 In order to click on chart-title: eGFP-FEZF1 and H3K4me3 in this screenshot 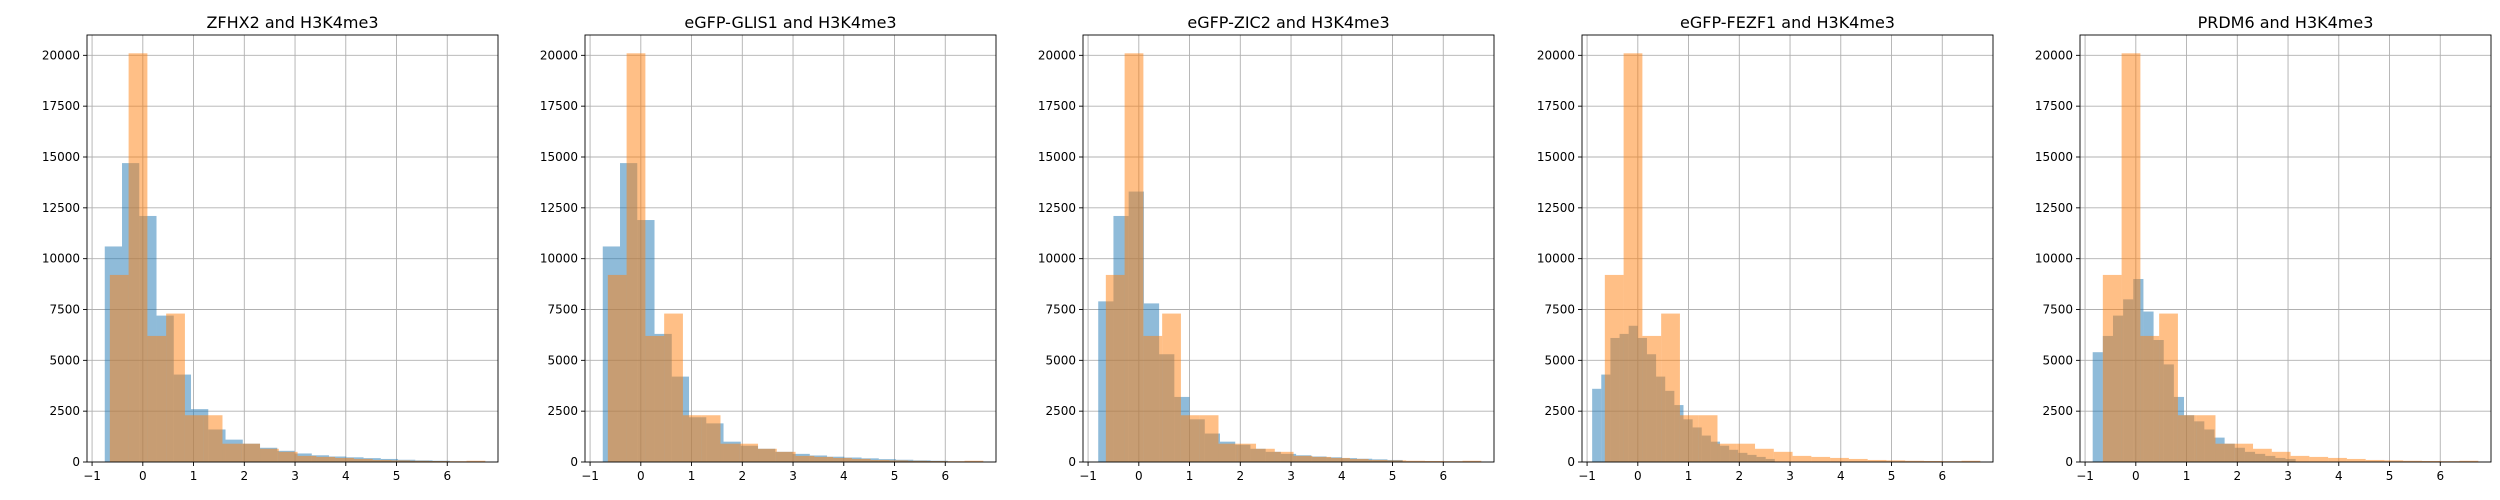, I will do `click(1787, 22)`.